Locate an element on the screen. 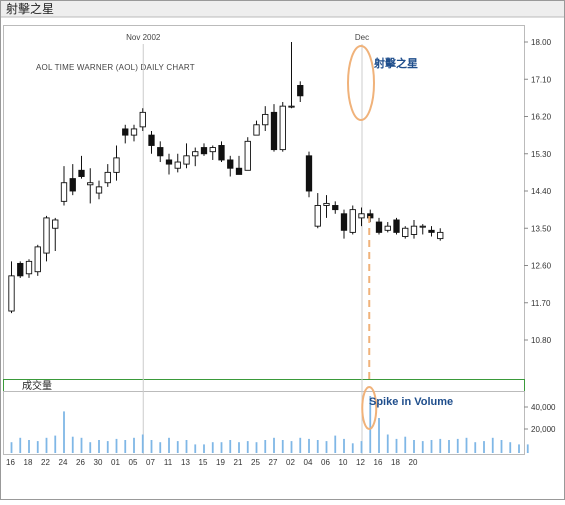 The height and width of the screenshot is (505, 565). x-tick-label: 26 is located at coordinates (80, 462).